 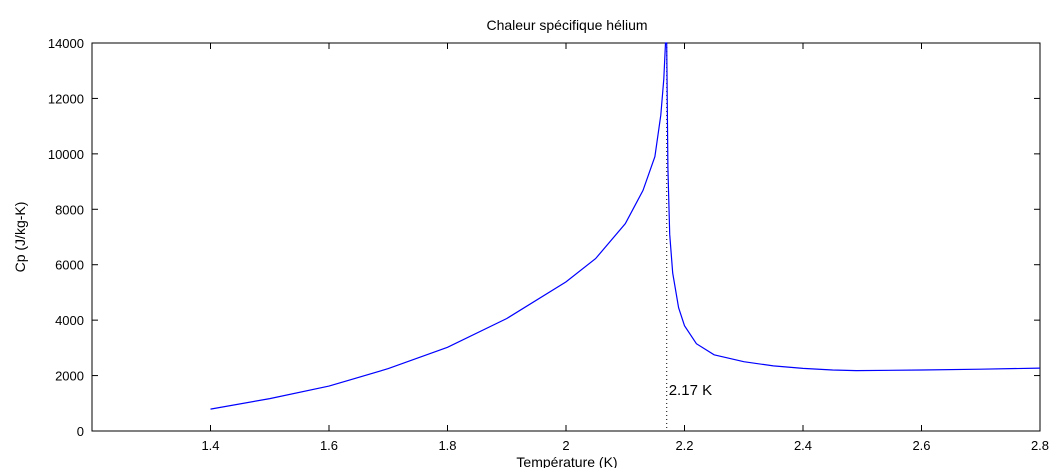 What do you see at coordinates (20, 237) in the screenshot?
I see `y-axis-label: Cp (J/kg-K)` at bounding box center [20, 237].